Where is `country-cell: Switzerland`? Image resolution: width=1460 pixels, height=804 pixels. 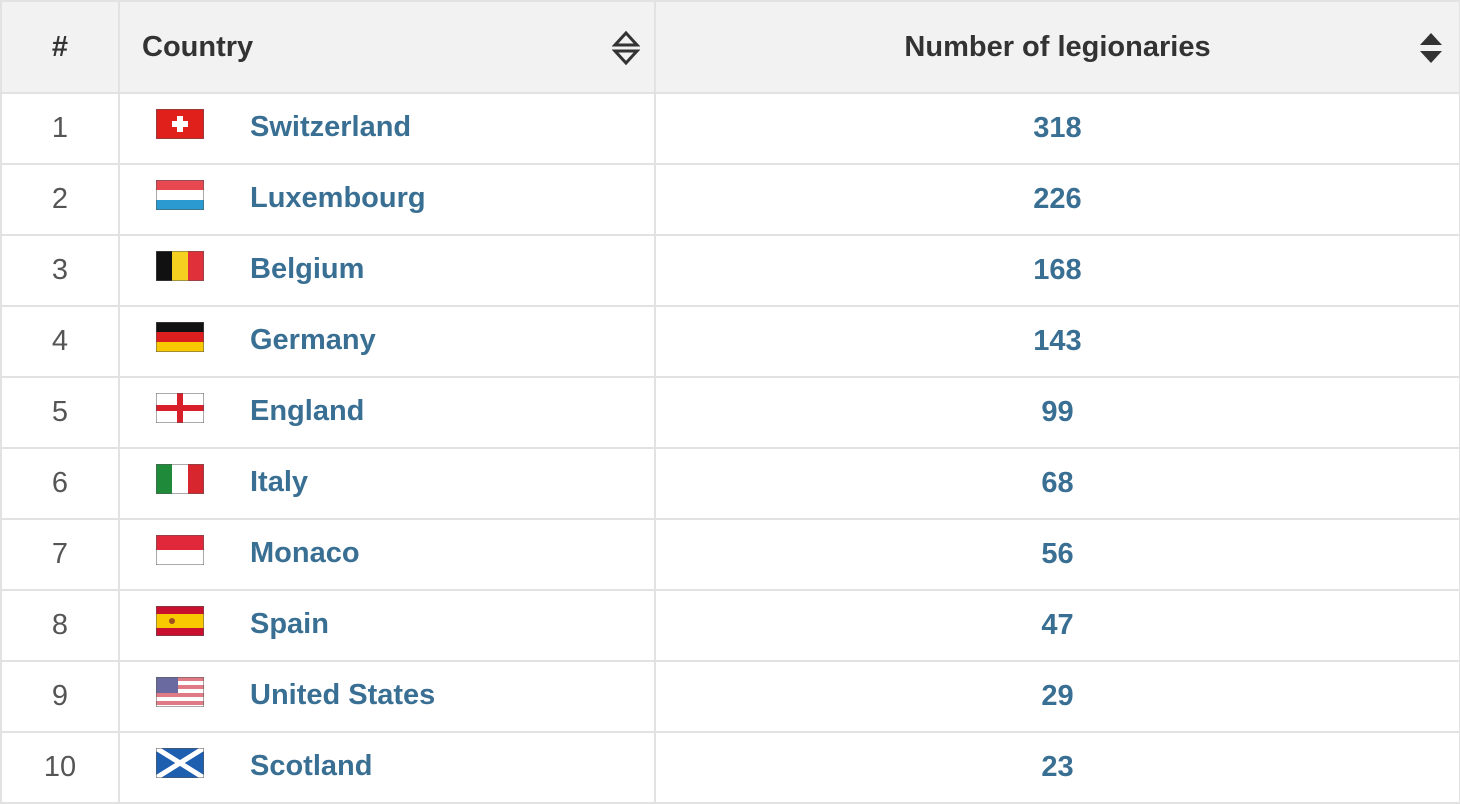 country-cell: Switzerland is located at coordinates (387, 128).